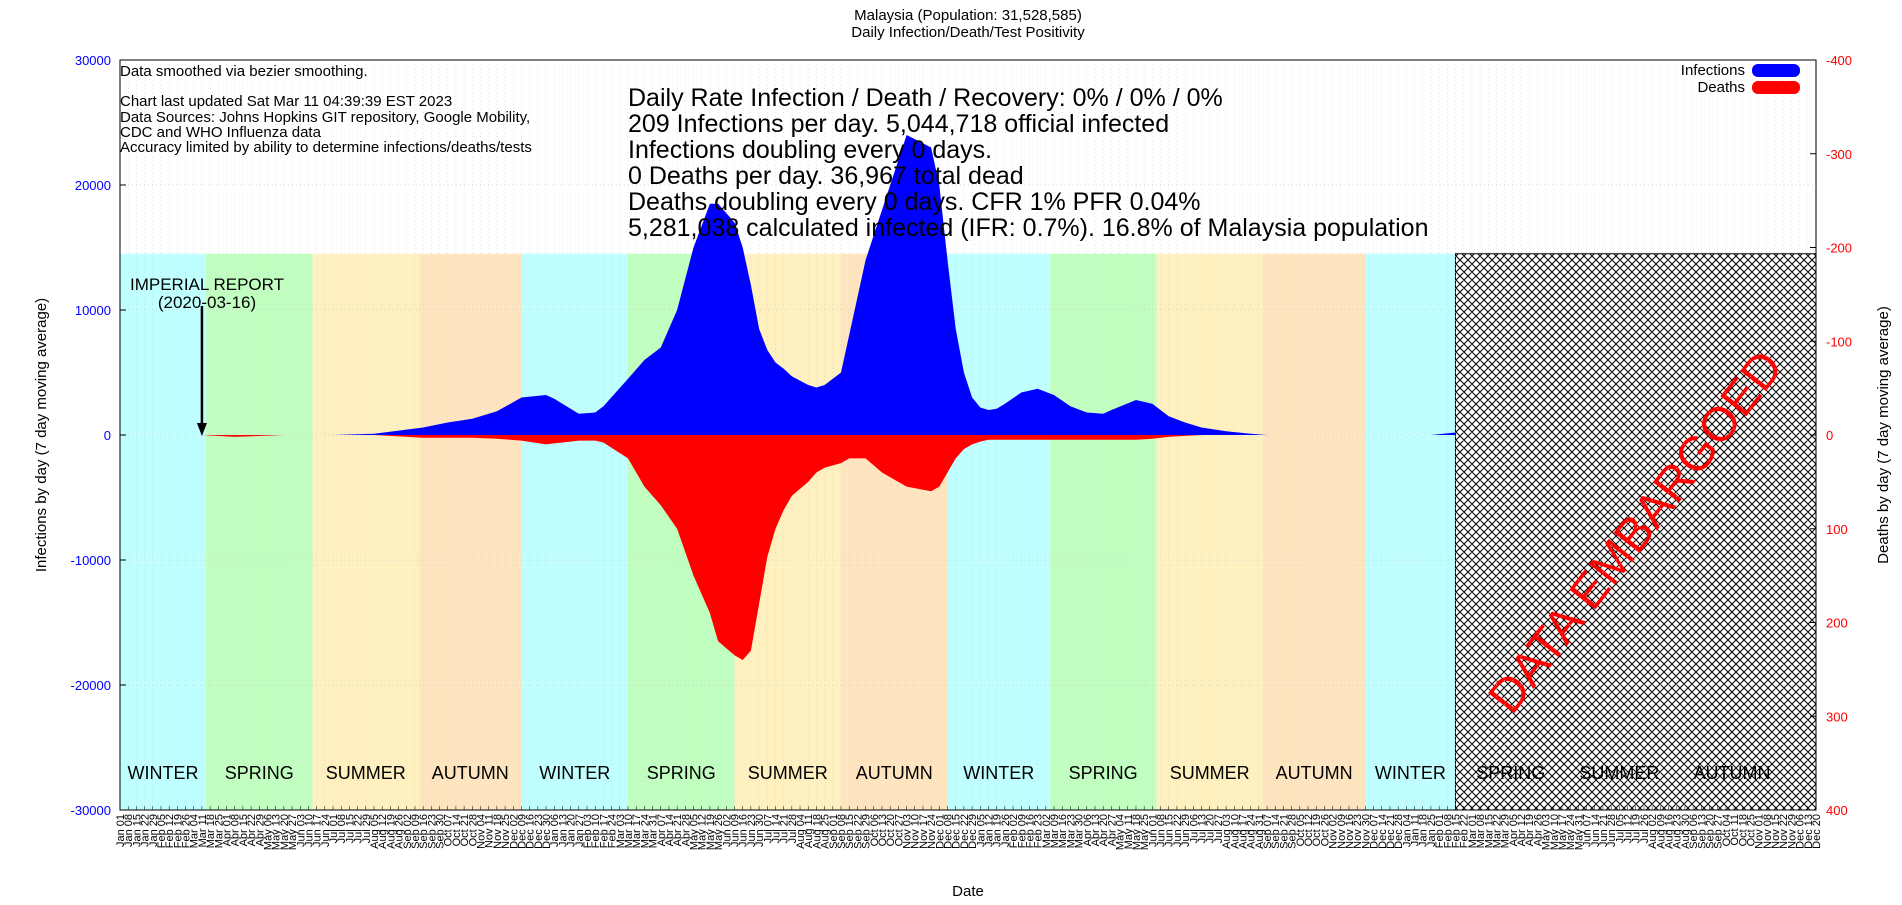  What do you see at coordinates (1006, 830) in the screenshot?
I see `x-tick-label-108: Jan 26` at bounding box center [1006, 830].